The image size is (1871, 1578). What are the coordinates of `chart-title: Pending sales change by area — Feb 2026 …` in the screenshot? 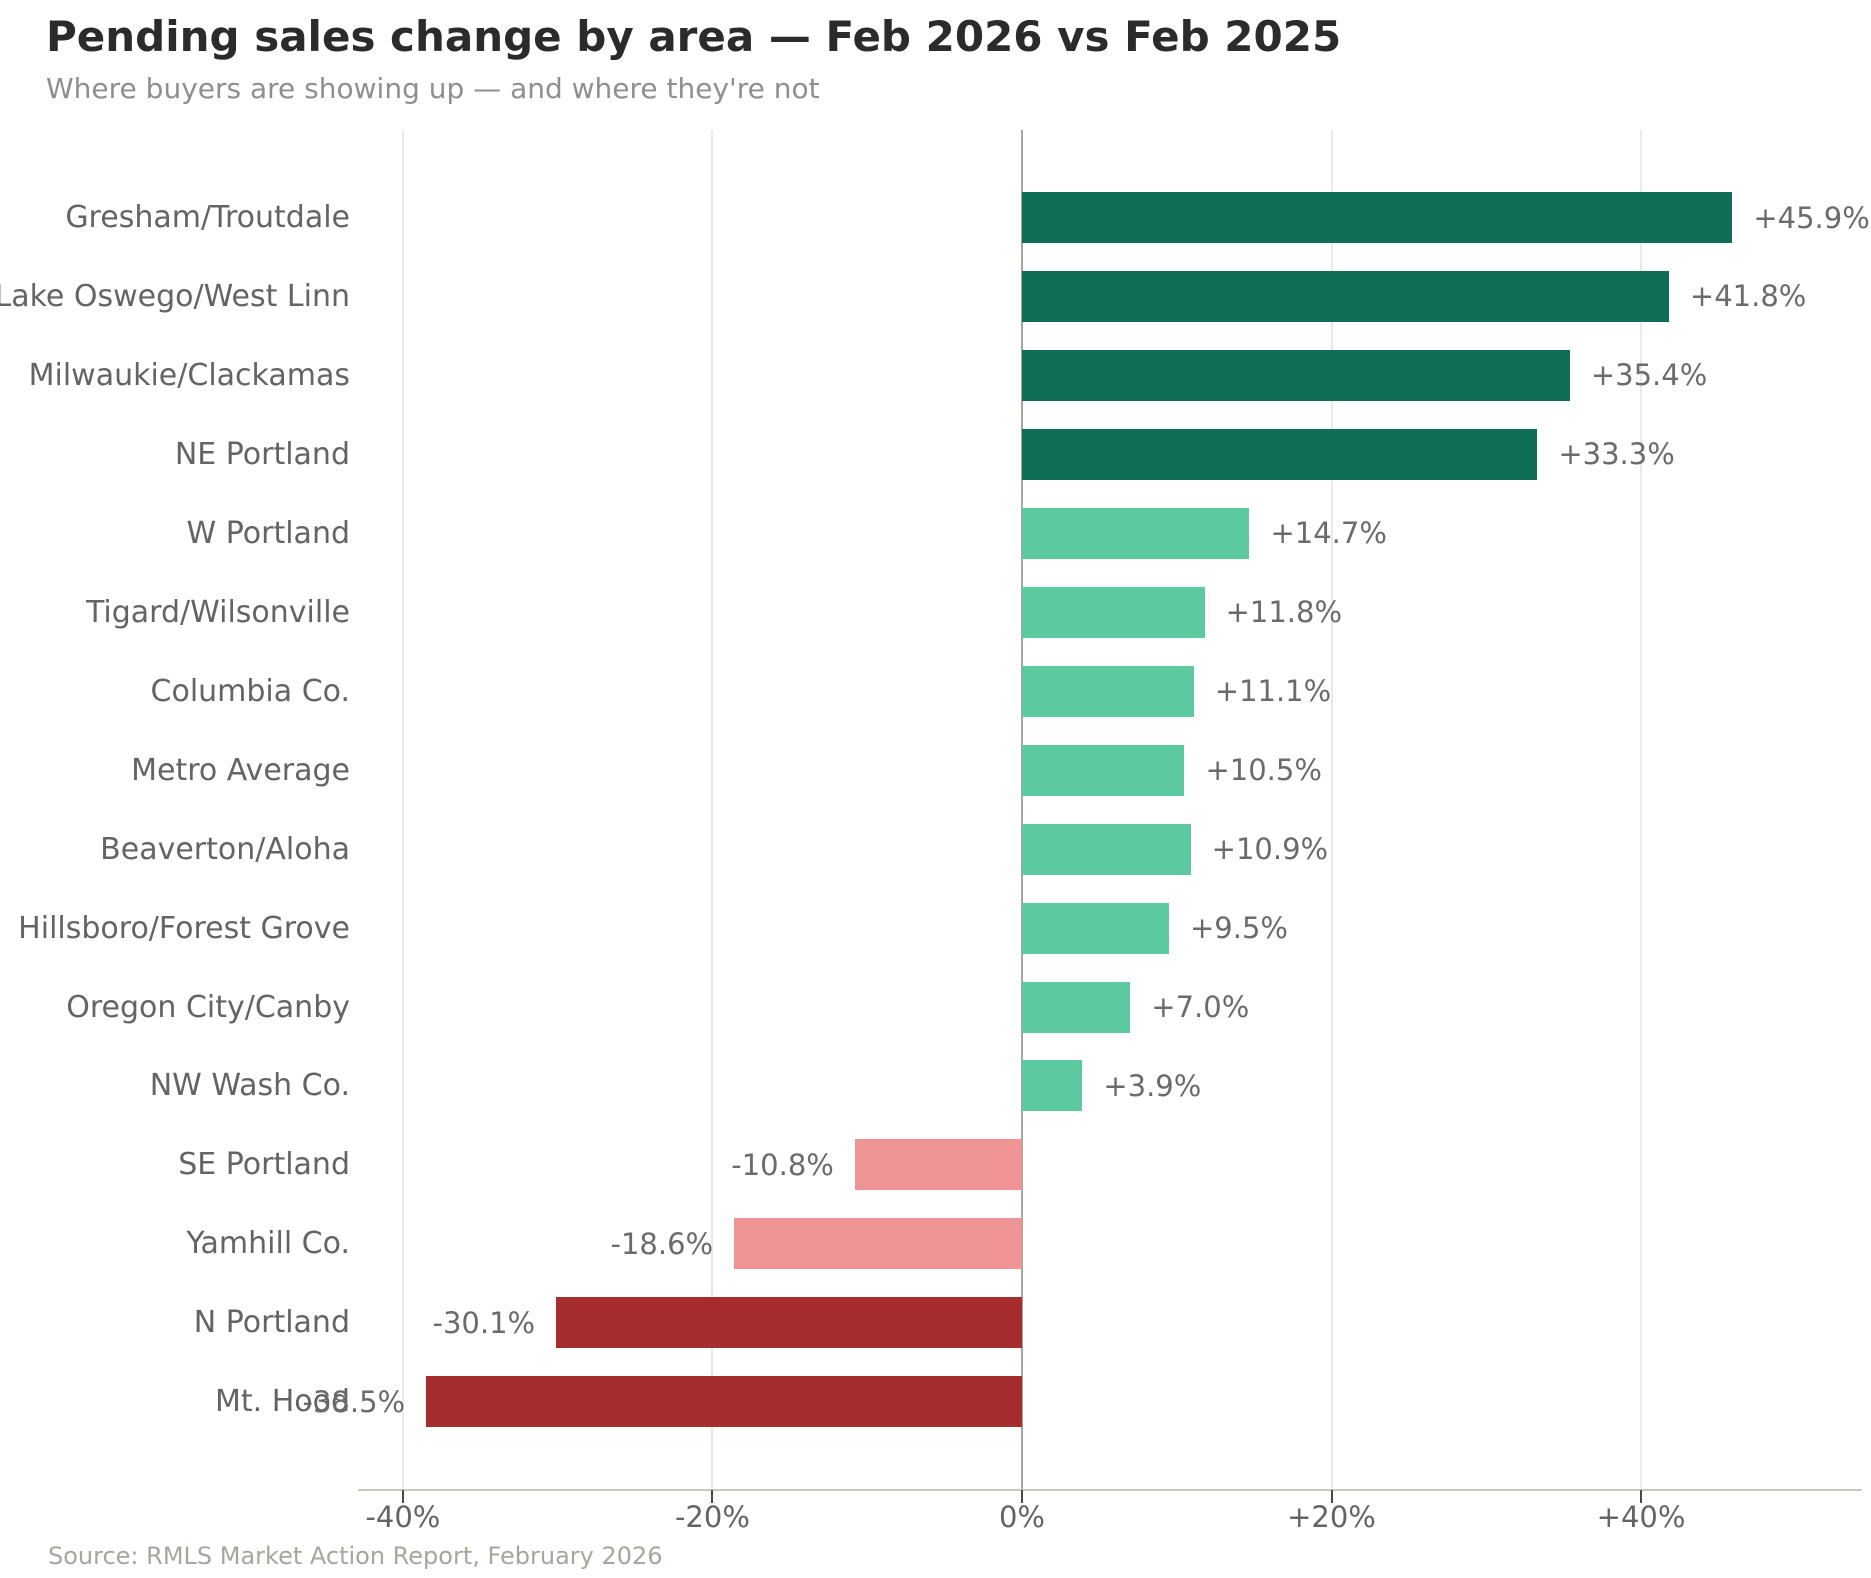 It's located at (694, 36).